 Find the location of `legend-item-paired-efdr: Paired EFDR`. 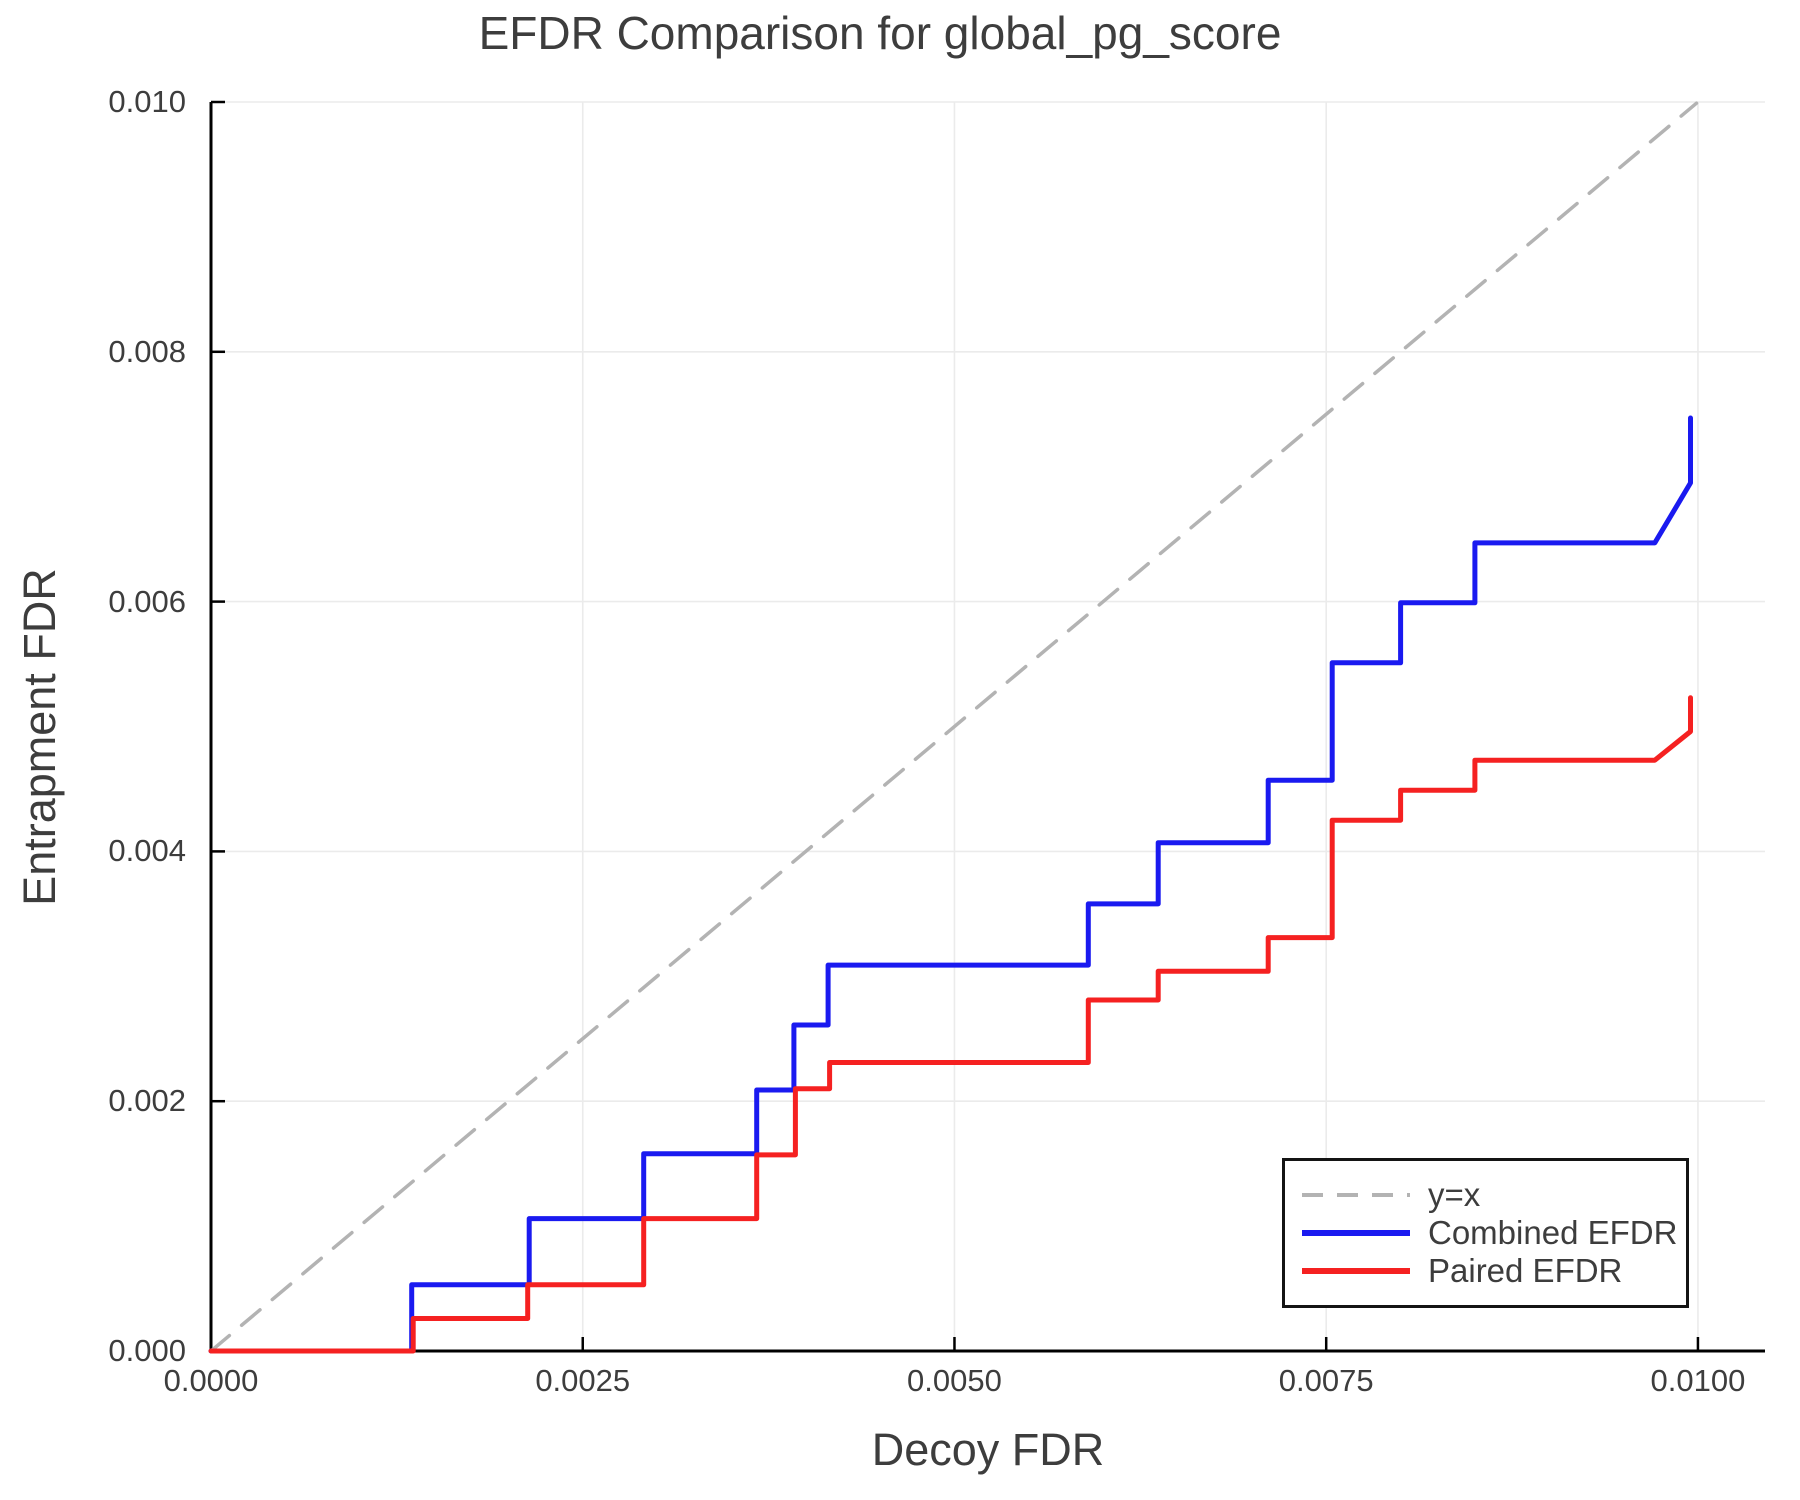

legend-item-paired-efdr: Paired EFDR is located at coordinates (1494, 1271).